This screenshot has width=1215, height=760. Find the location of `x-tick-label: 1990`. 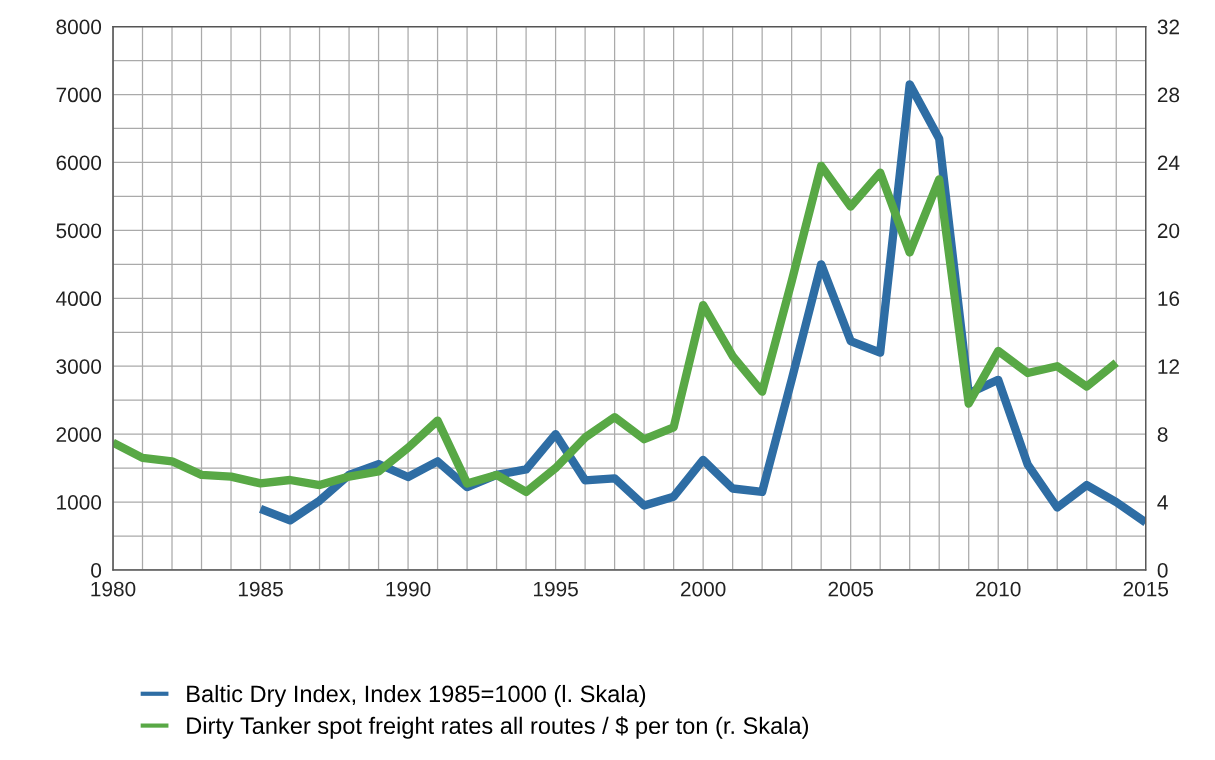

x-tick-label: 1990 is located at coordinates (408, 589).